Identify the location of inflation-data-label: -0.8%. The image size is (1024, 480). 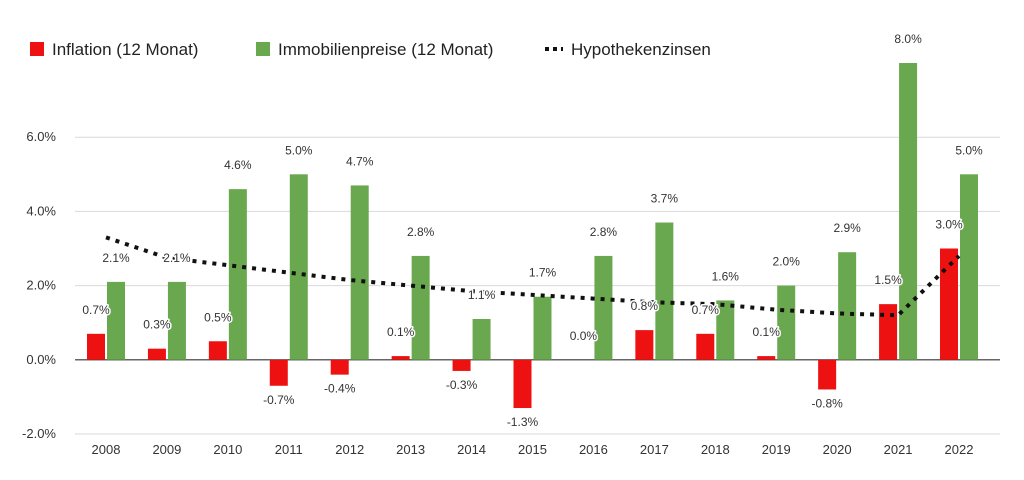
(827, 403).